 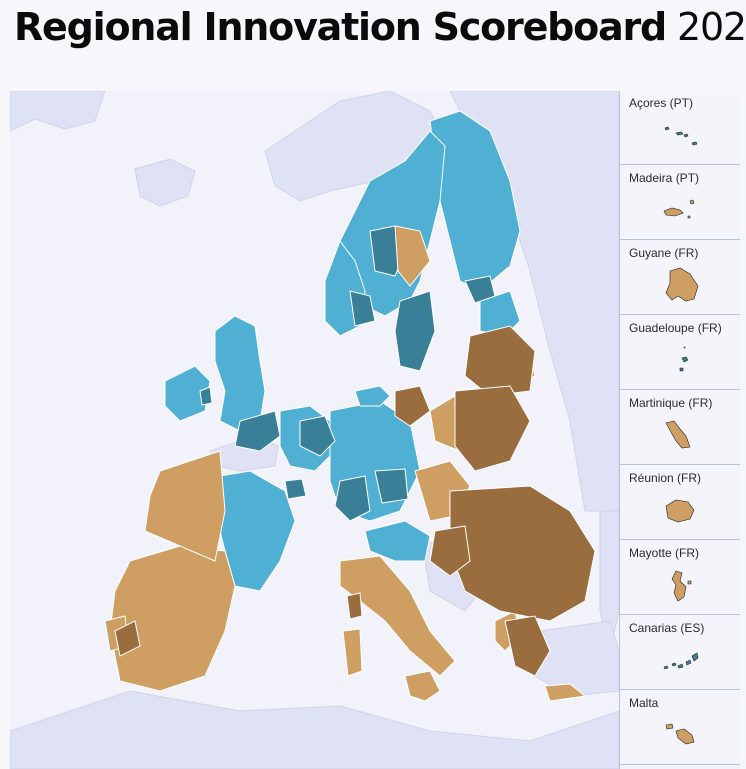 I want to click on inset-label: Madeira (PT), so click(x=664, y=178).